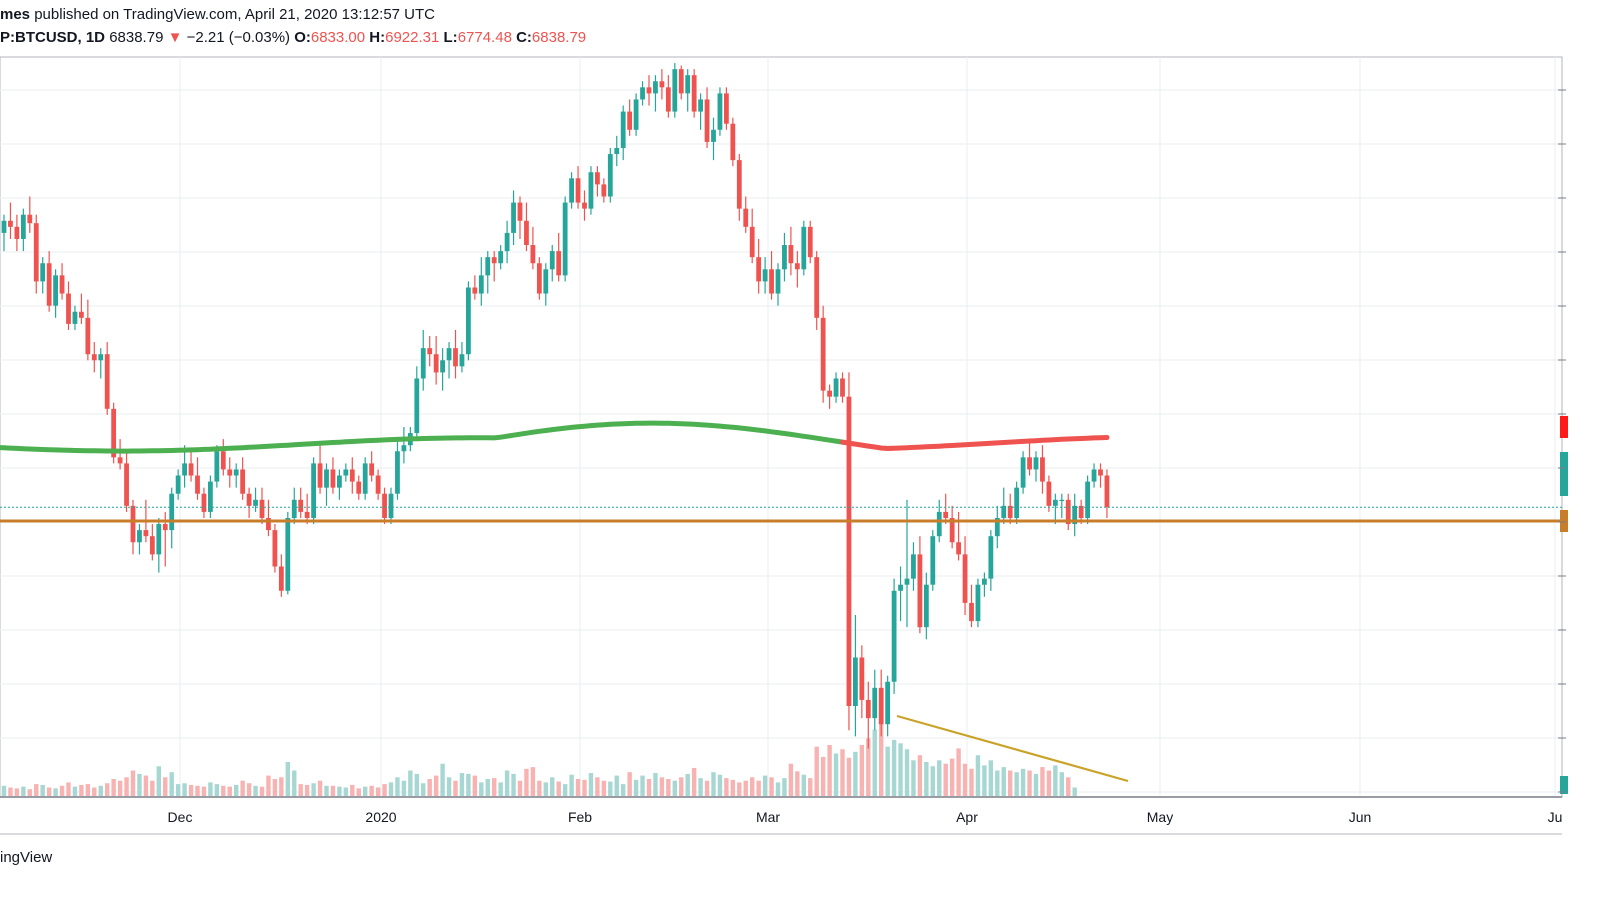 The image size is (1600, 900). Describe the element at coordinates (26, 857) in the screenshot. I see `tradingview-watermark: ingView` at that location.